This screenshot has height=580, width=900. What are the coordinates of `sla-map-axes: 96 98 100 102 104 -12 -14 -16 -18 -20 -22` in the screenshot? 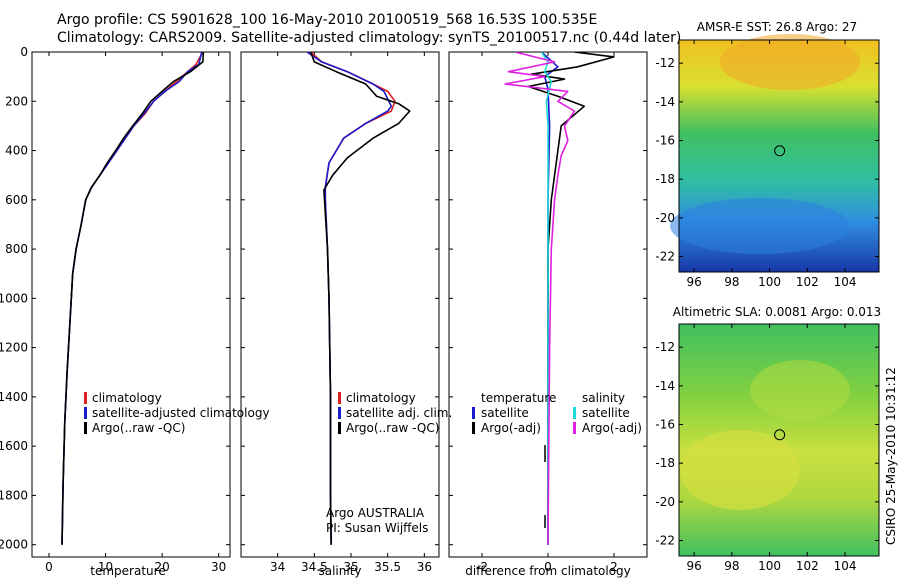 It's located at (767, 448).